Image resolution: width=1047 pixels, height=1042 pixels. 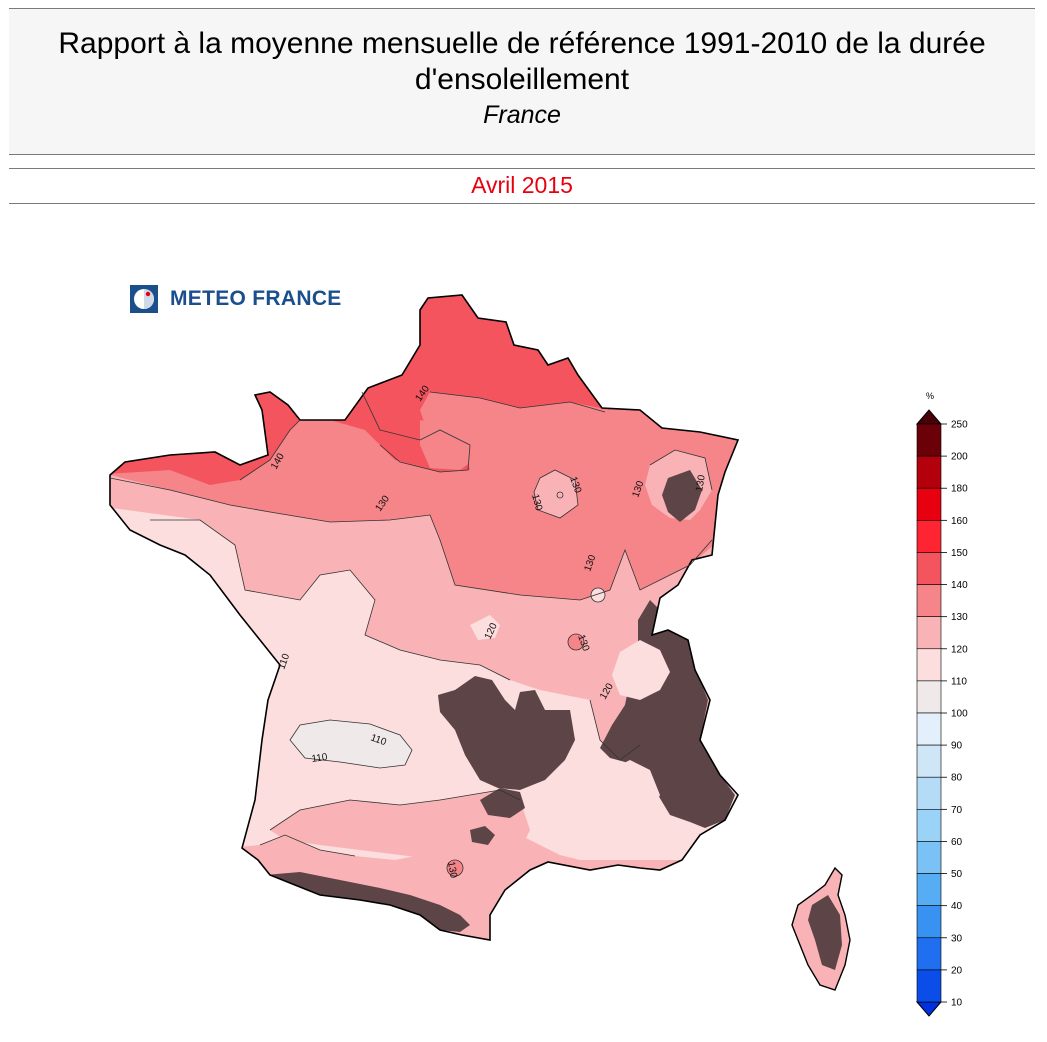 I want to click on class-130-140-pyrenees-spot, so click(x=455, y=868).